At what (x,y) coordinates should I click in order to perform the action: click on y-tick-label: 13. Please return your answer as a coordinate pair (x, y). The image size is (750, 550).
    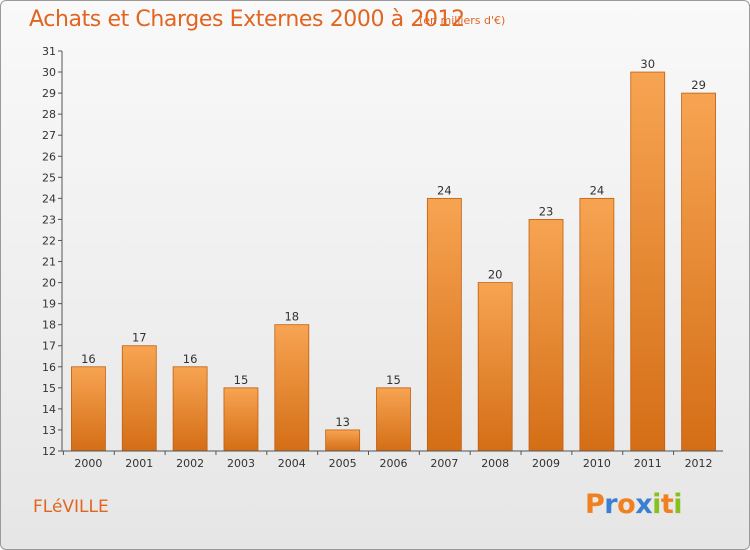
    Looking at the image, I should click on (49, 430).